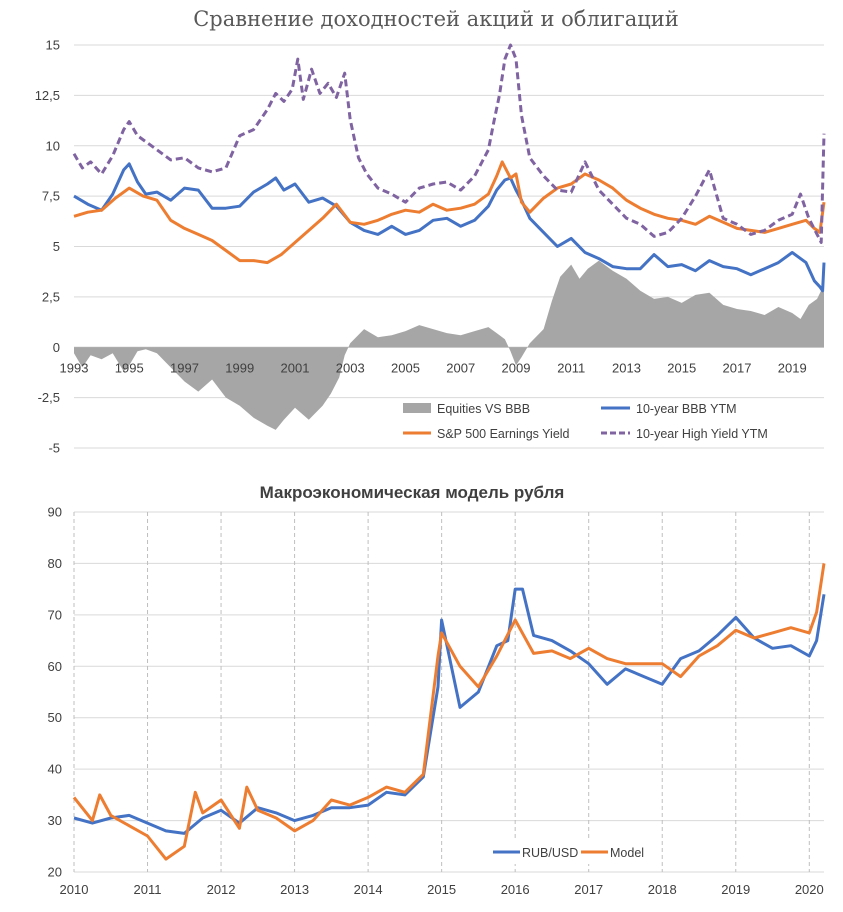 The image size is (843, 912). Describe the element at coordinates (460, 367) in the screenshot. I see `chart1-x-tick-label: 2007` at that location.